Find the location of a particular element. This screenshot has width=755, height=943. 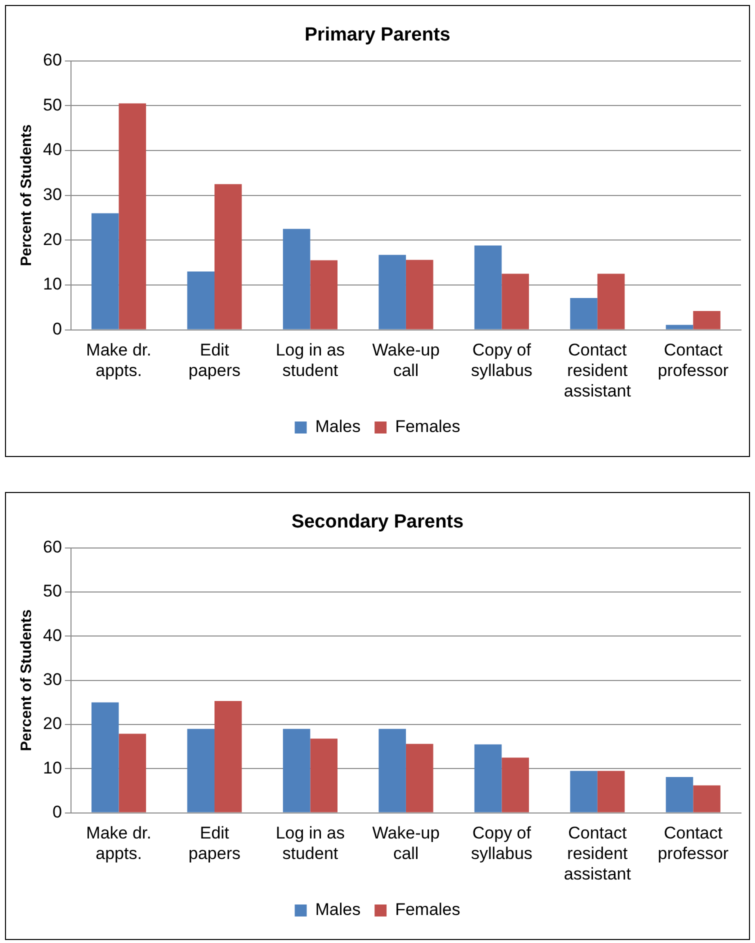

chart-title: Secondary Parents is located at coordinates (377, 522).